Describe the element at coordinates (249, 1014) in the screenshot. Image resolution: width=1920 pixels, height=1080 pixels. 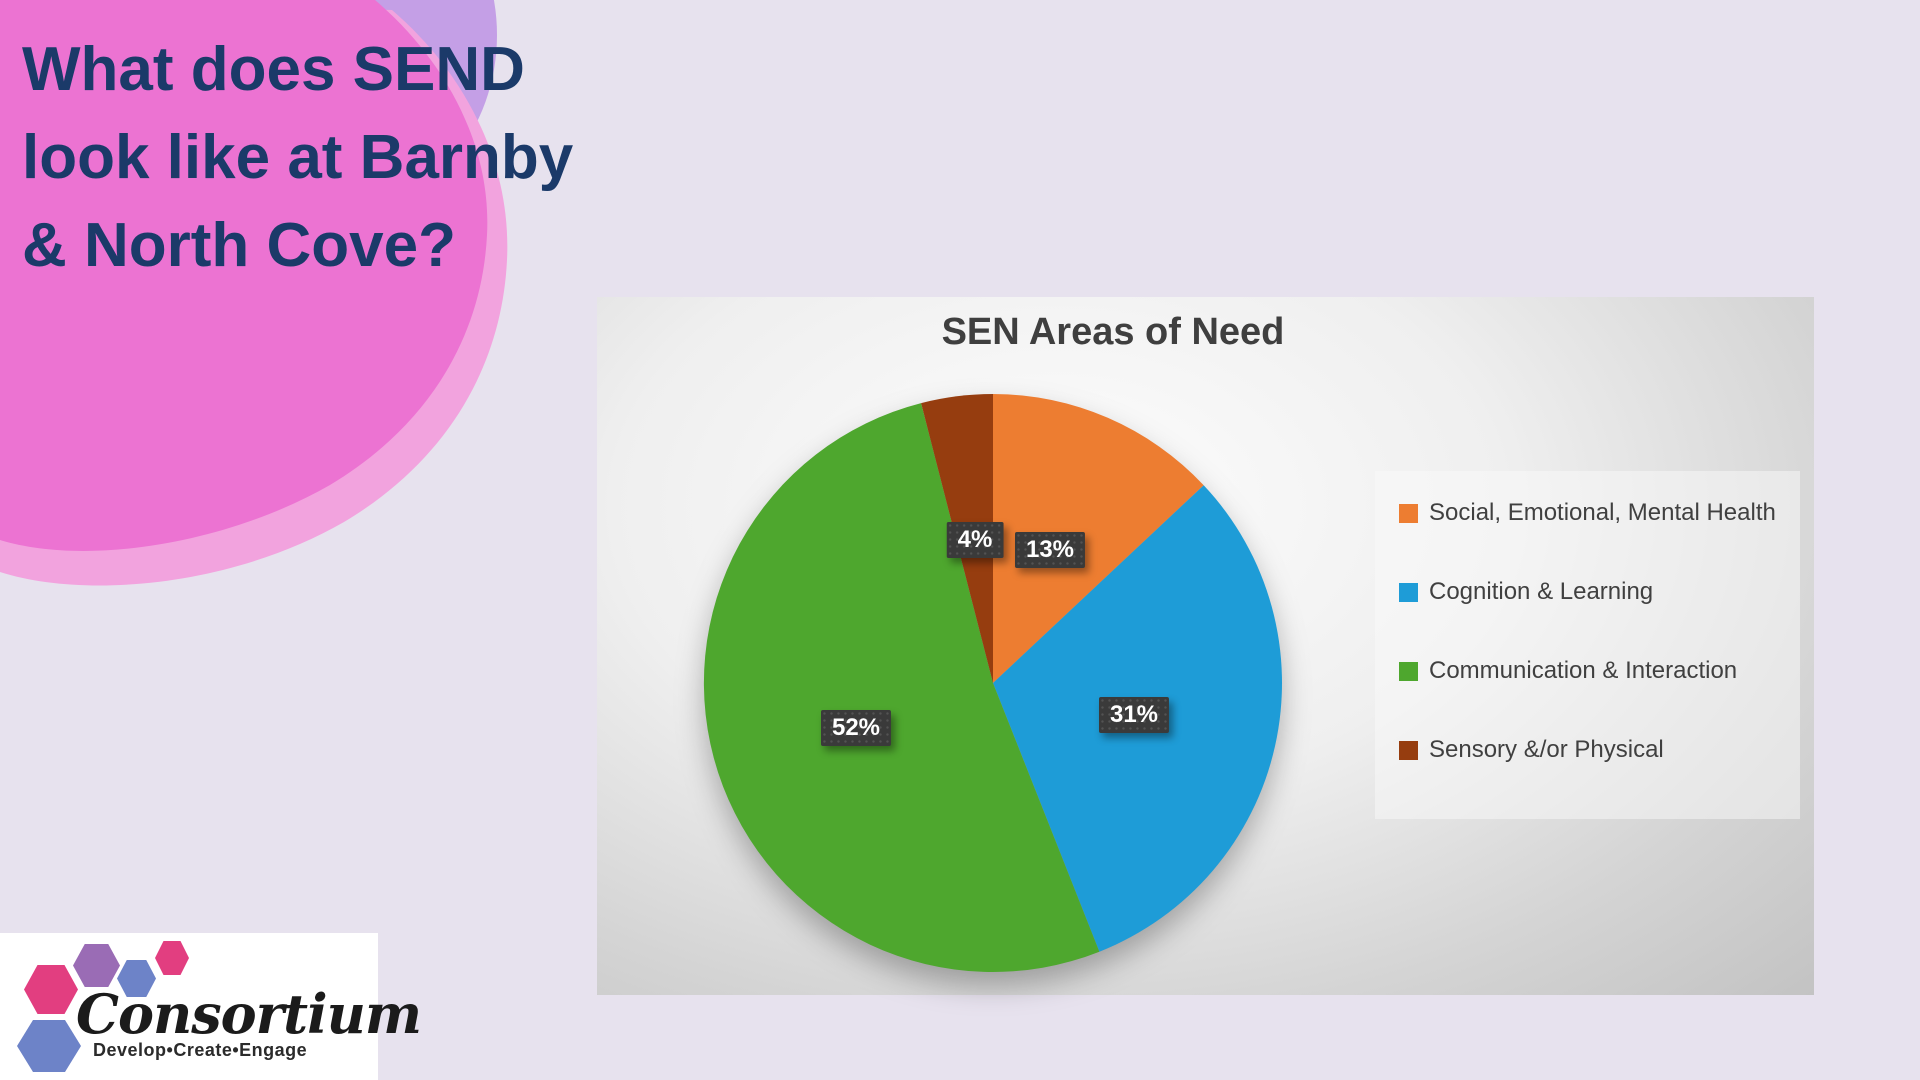
I see `logo-wordmark: Consortium` at that location.